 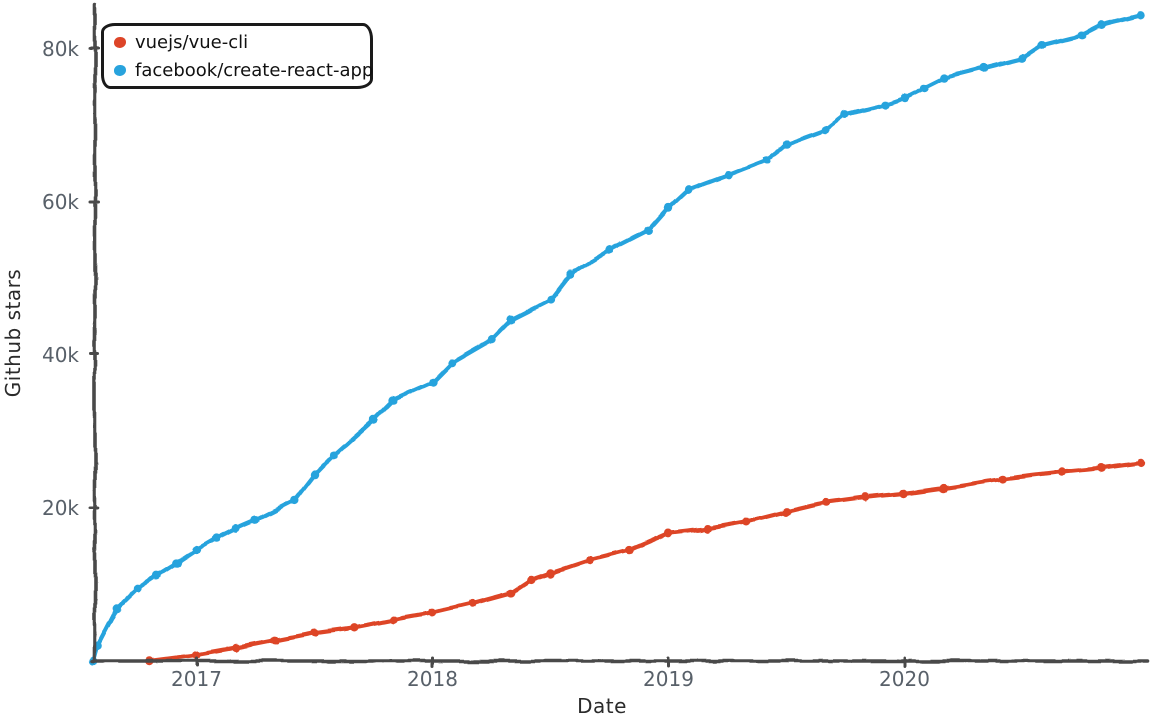 I want to click on x-axis-title: Date, so click(x=602, y=706).